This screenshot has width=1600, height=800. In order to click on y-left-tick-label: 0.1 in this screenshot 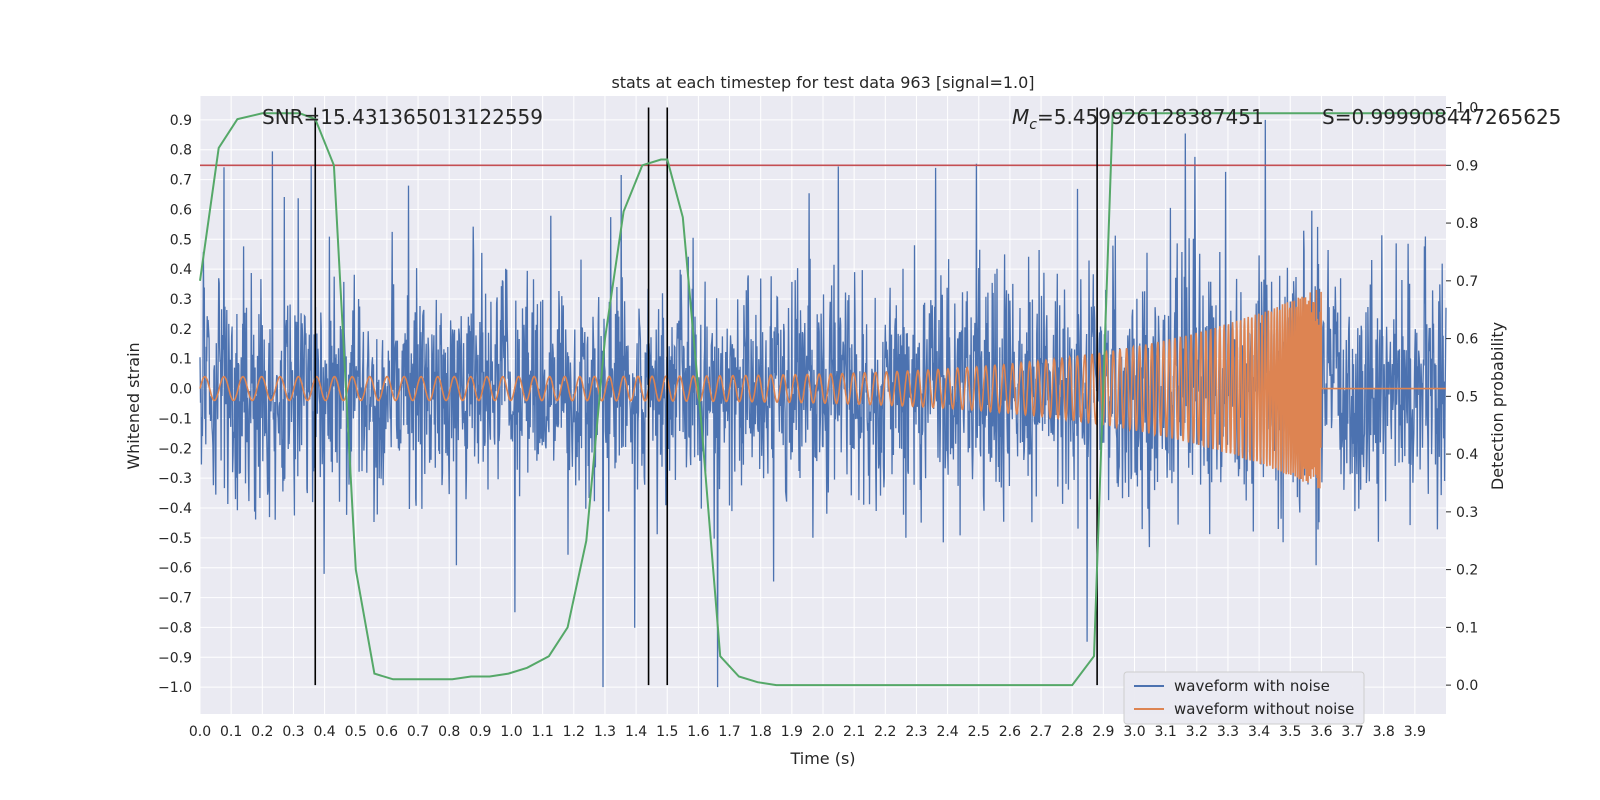, I will do `click(181, 360)`.